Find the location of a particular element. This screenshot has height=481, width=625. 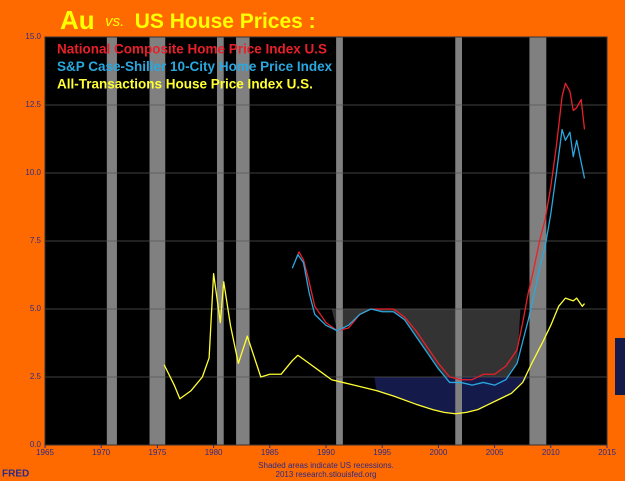

legend-entry: All-Transactions House Price Index U.S. is located at coordinates (185, 84).